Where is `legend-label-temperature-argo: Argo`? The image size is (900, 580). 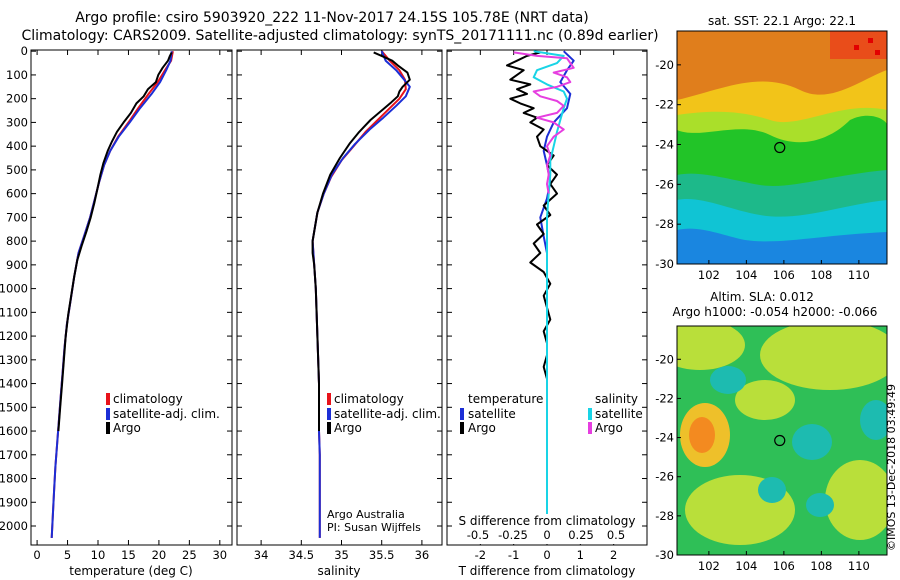
legend-label-temperature-argo: Argo is located at coordinates (482, 428).